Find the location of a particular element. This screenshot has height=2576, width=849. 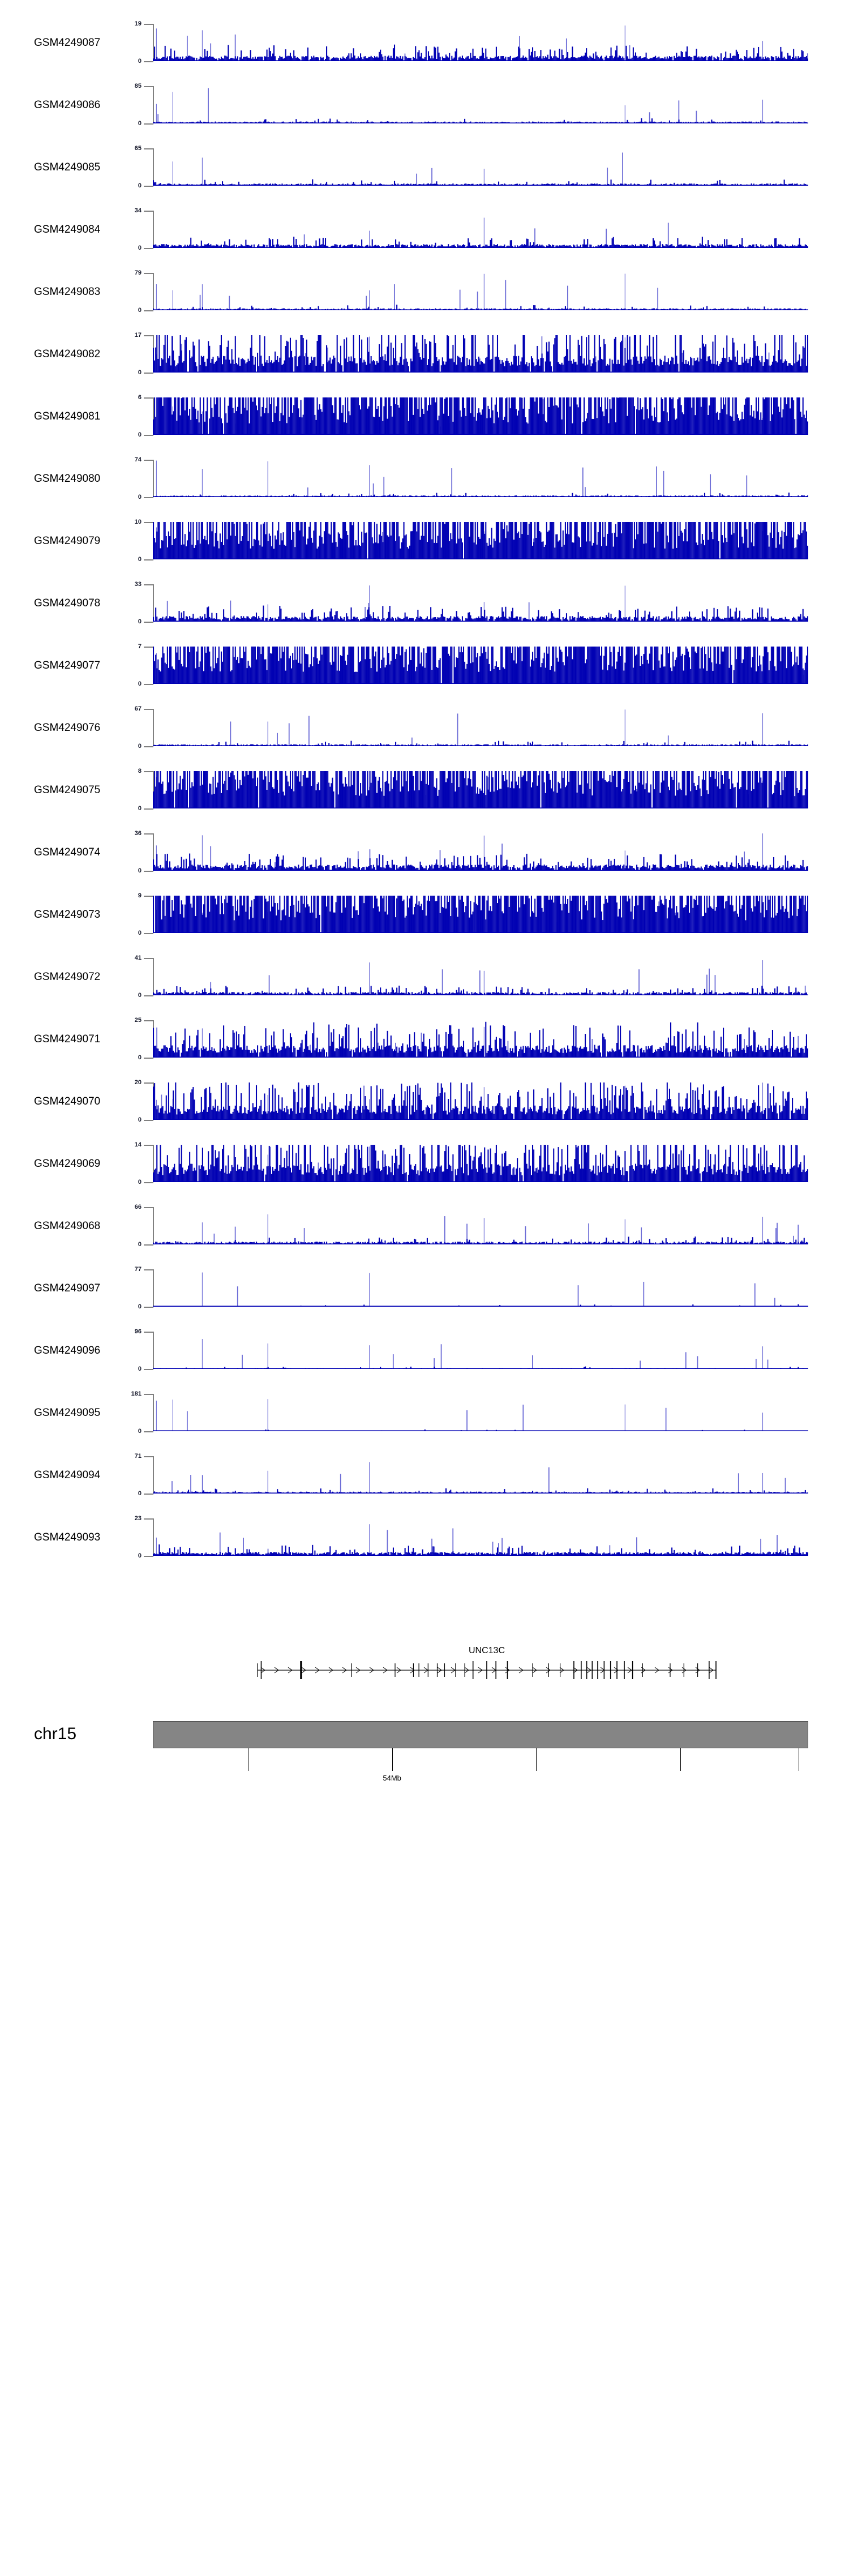

coverage-track: GSM4249082 17 0 is located at coordinates (424, 351).